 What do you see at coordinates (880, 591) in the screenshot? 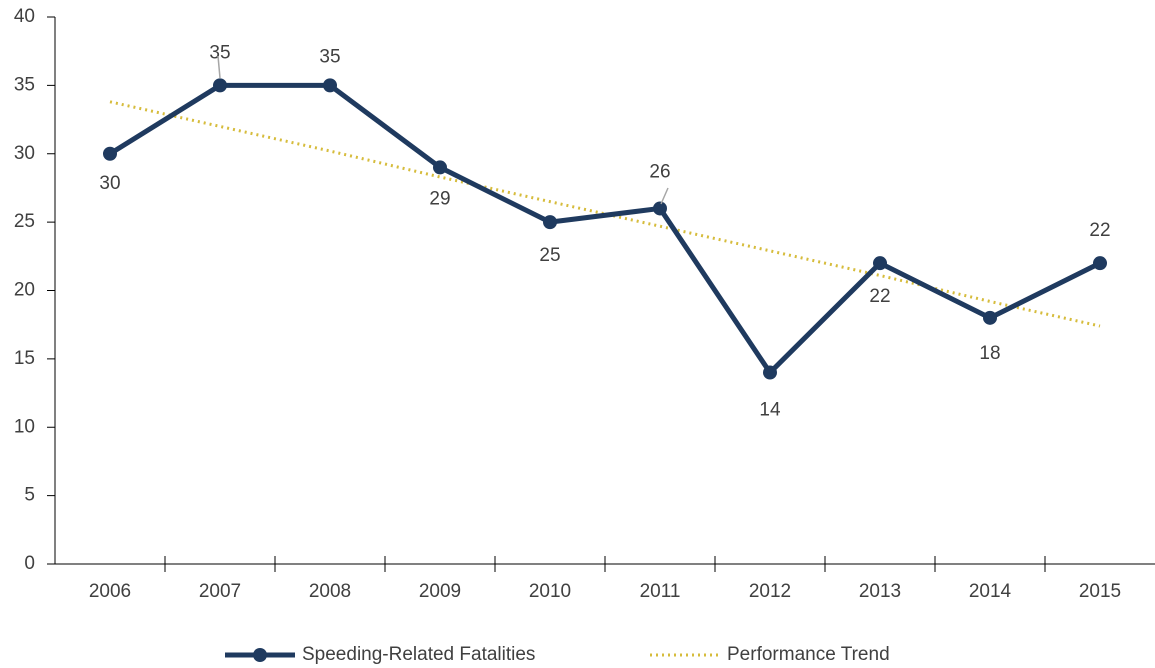
I see `x-tick-label: 2013` at bounding box center [880, 591].